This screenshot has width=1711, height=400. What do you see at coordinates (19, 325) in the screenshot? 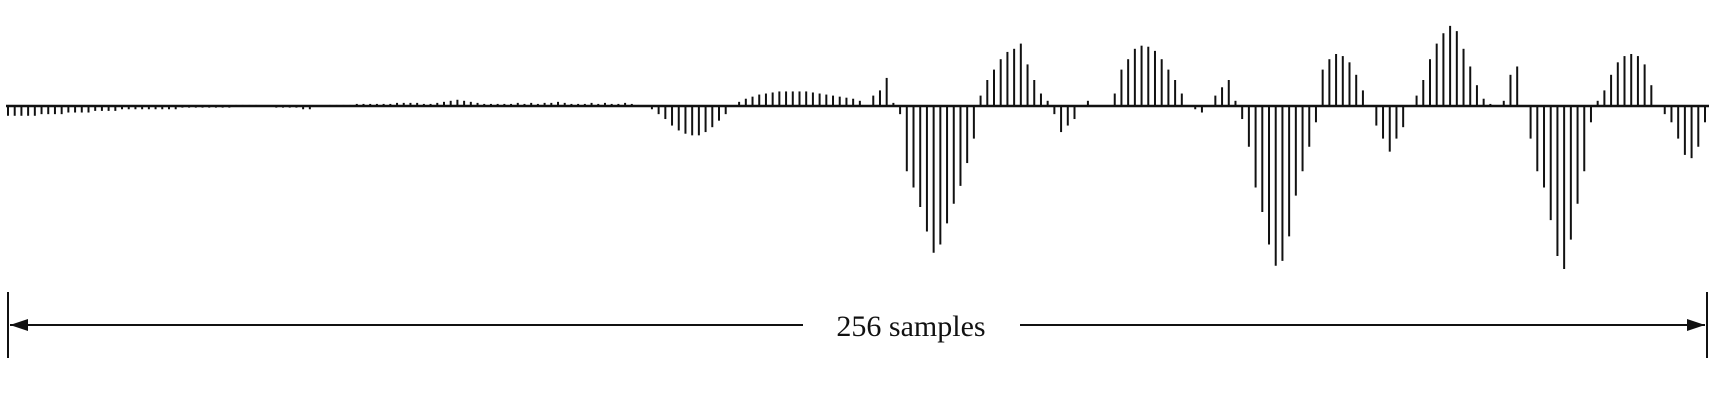
I see `span-arrow-left` at bounding box center [19, 325].